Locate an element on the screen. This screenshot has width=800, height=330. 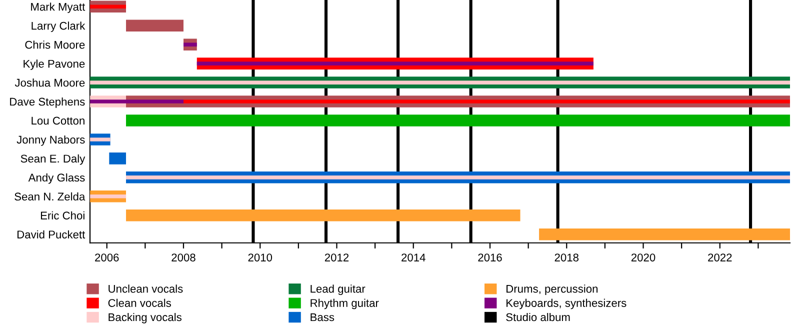
y-tick-label: Lou Cotton is located at coordinates (58, 120).